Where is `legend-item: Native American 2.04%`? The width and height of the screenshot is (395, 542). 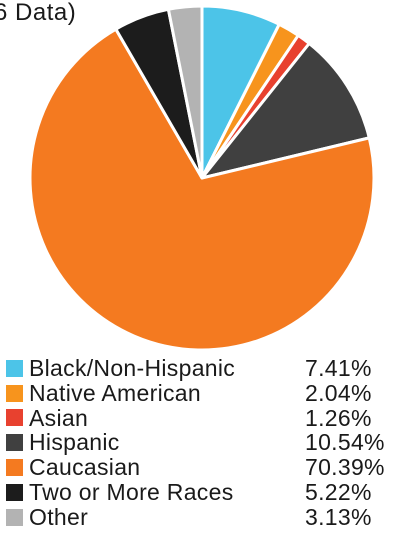
legend-item: Native American 2.04% is located at coordinates (199, 392).